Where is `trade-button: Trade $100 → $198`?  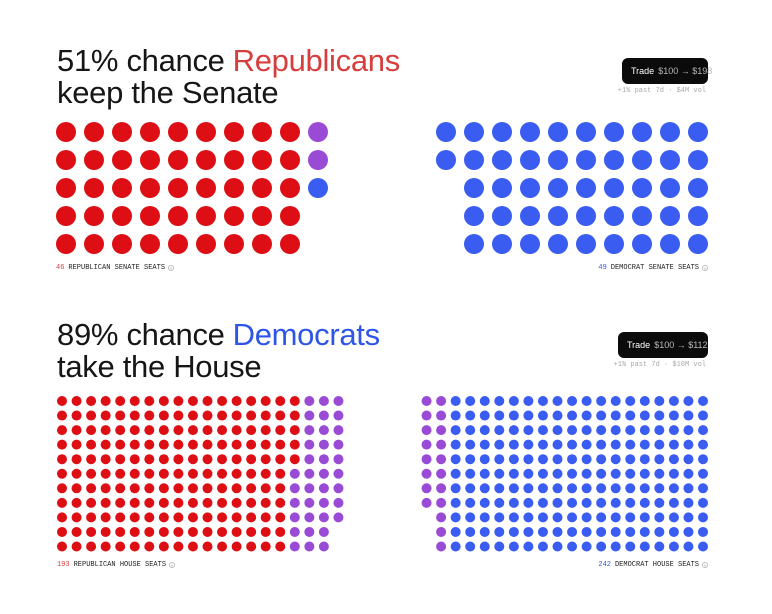 trade-button: Trade $100 → $198 is located at coordinates (667, 71).